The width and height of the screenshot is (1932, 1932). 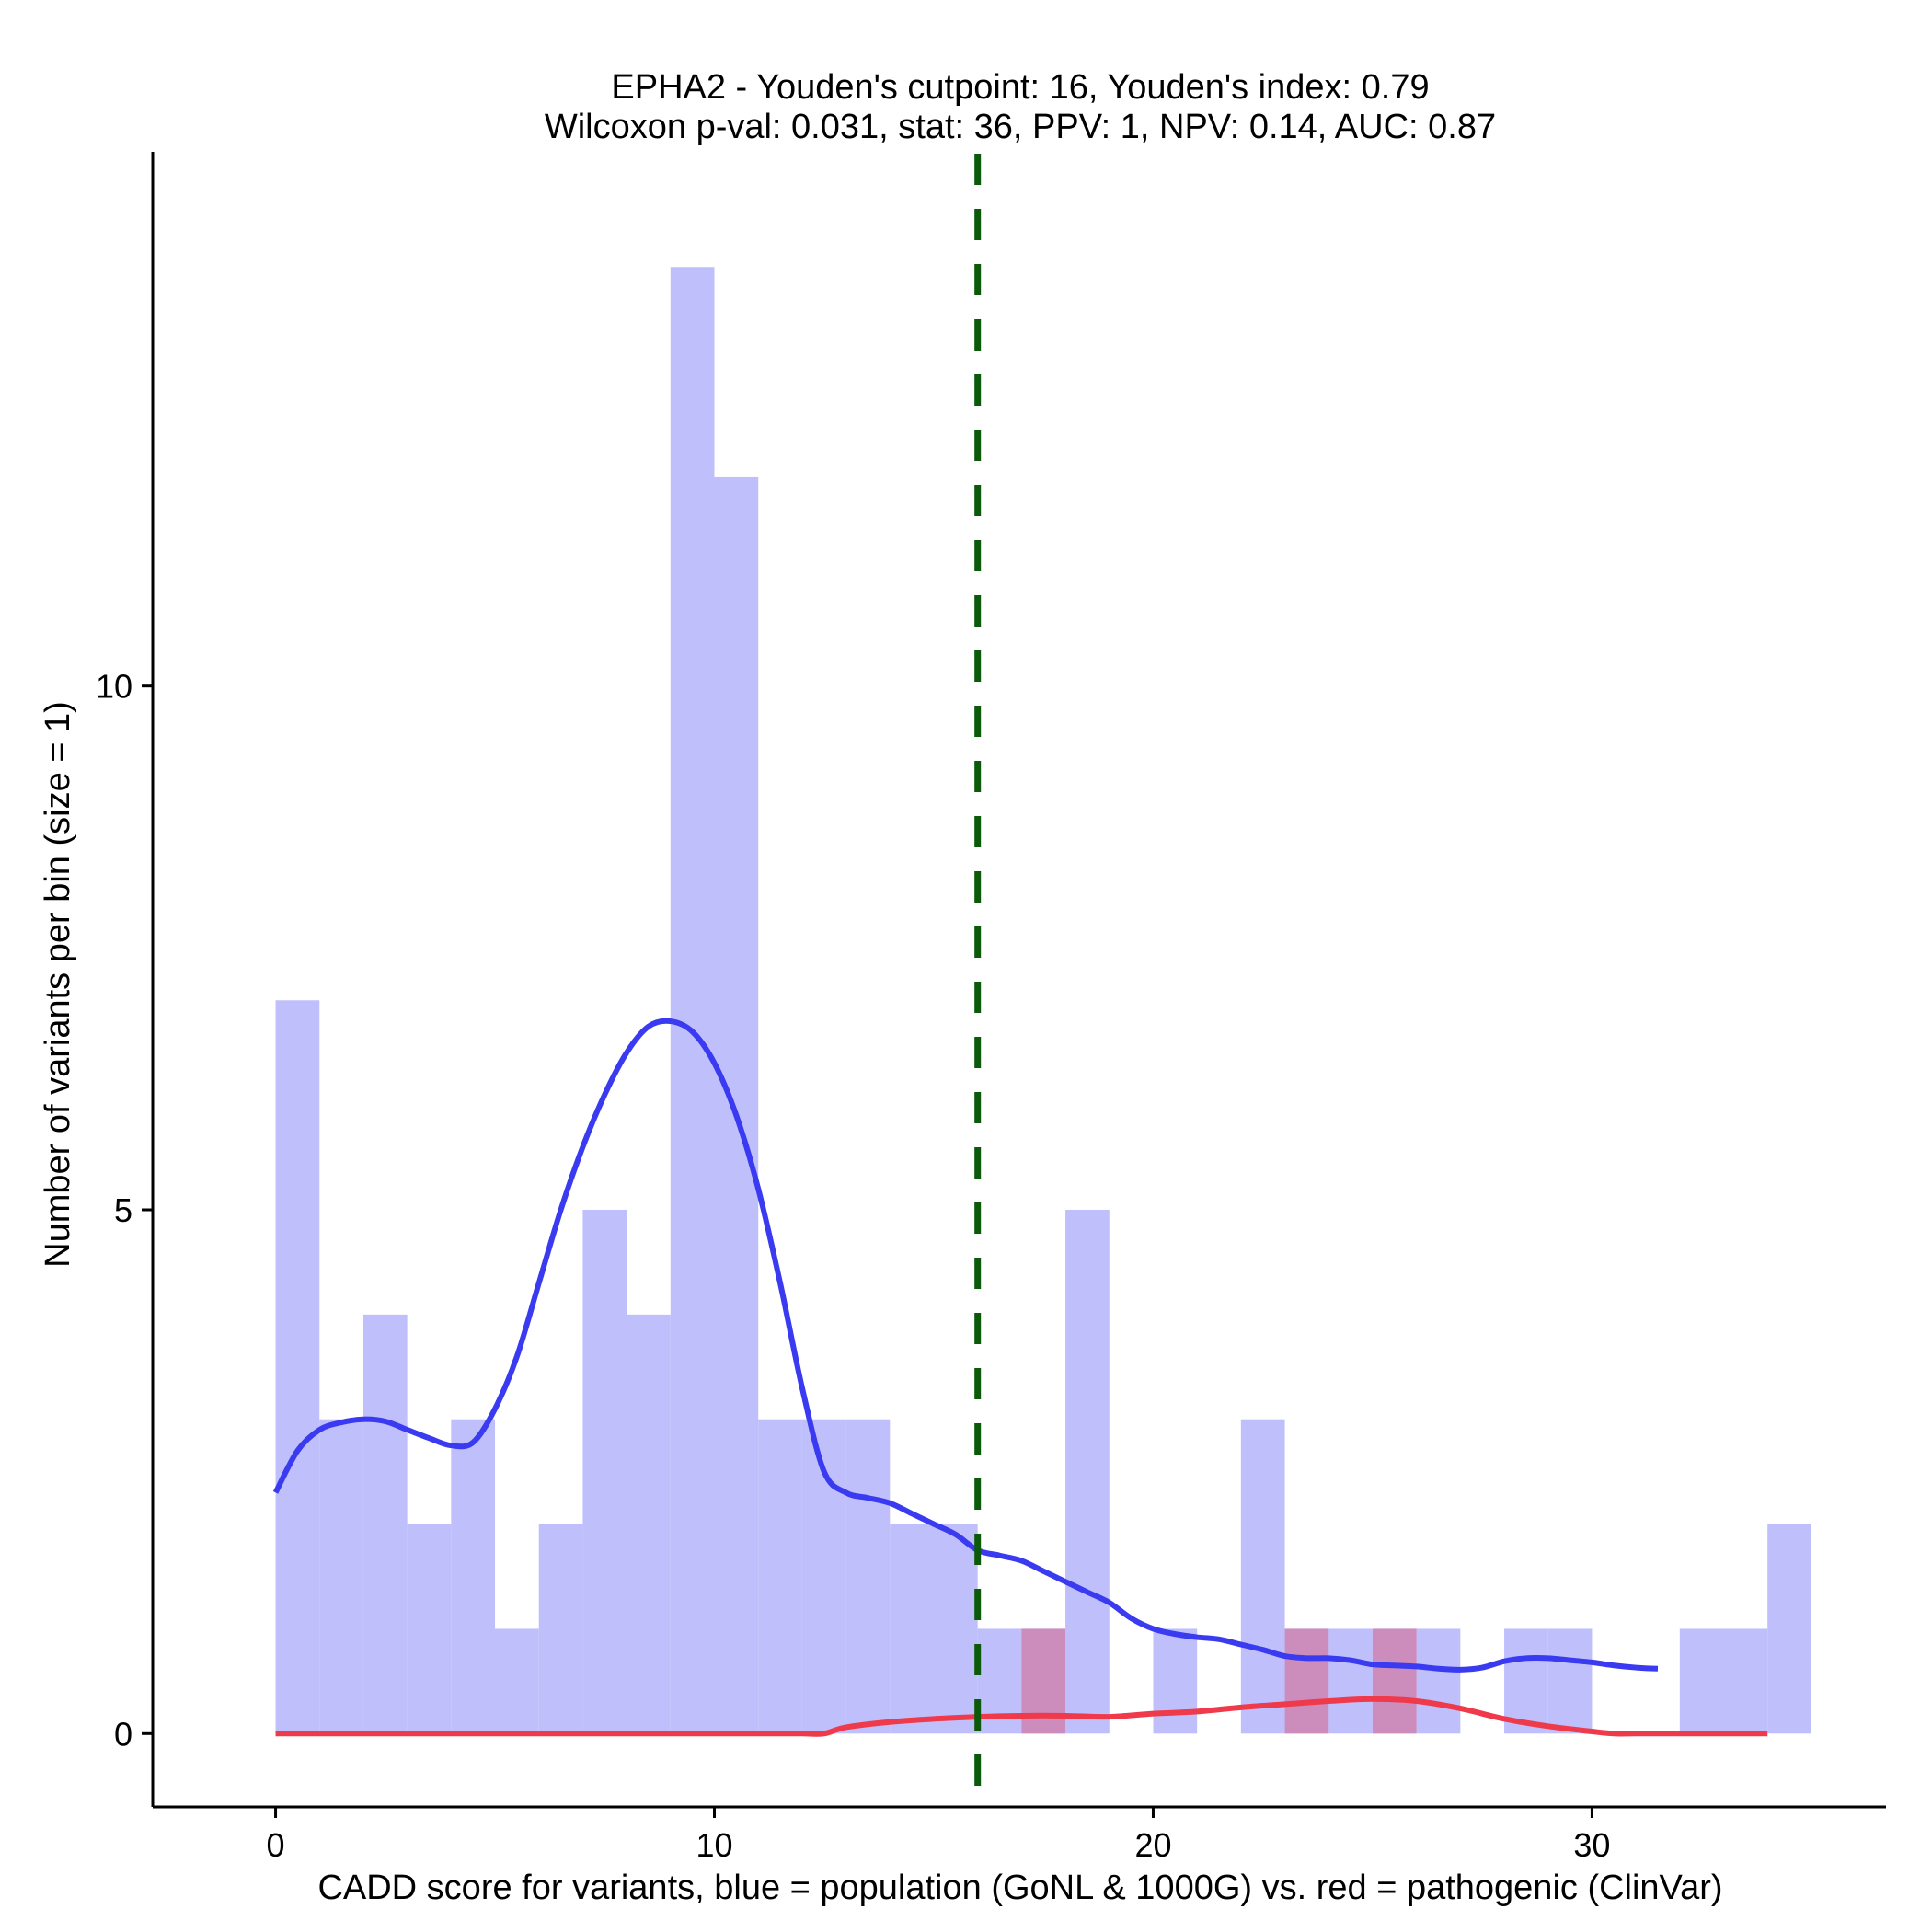 I want to click on y-axis-label: Number of variants per bin (size = 1), so click(x=58, y=984).